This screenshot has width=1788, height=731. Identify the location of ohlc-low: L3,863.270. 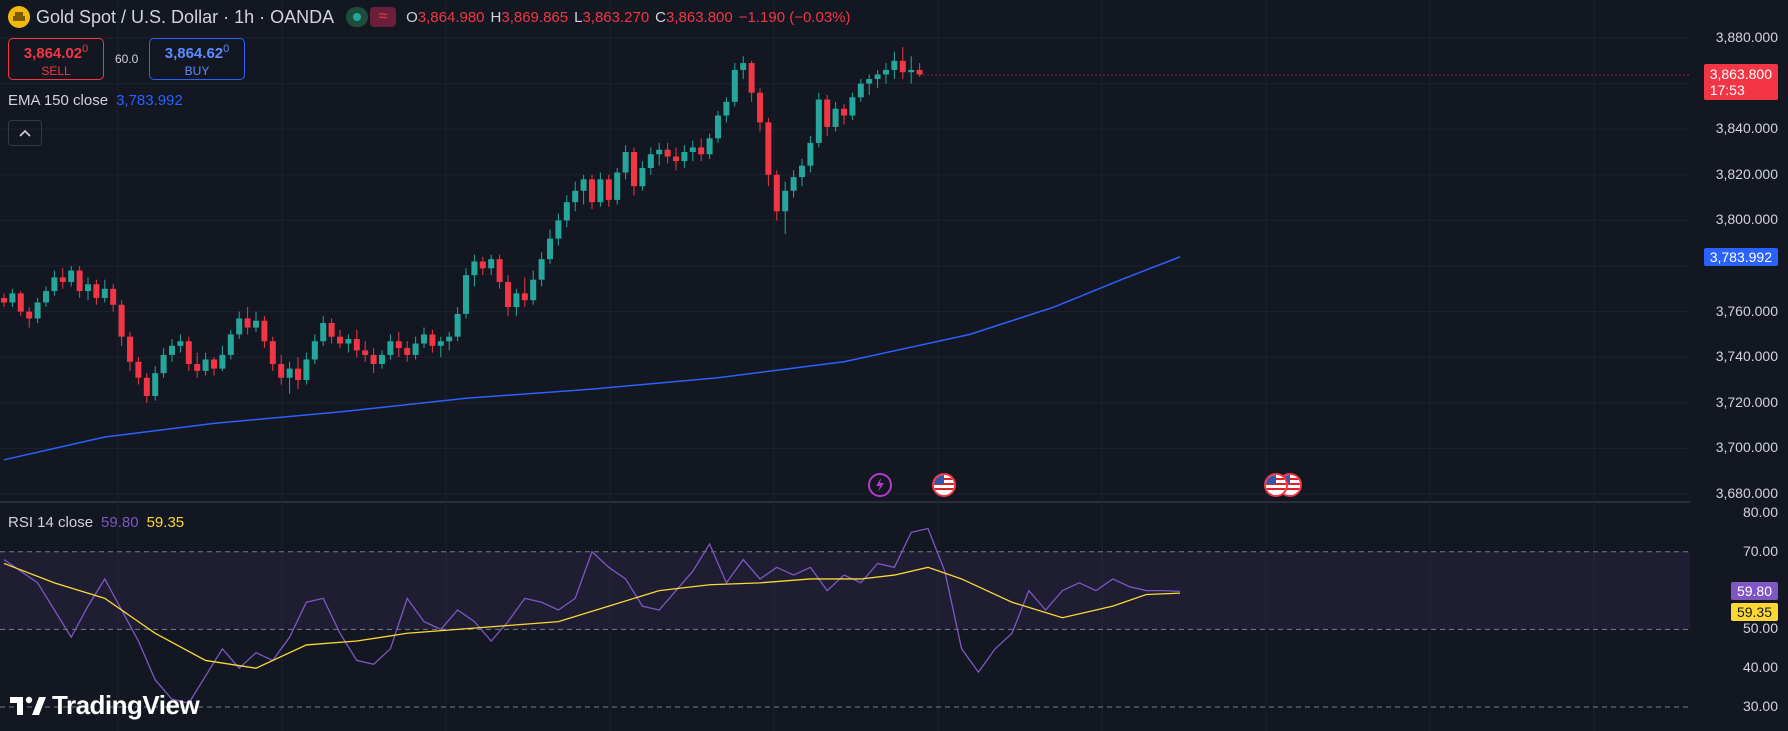
(612, 17).